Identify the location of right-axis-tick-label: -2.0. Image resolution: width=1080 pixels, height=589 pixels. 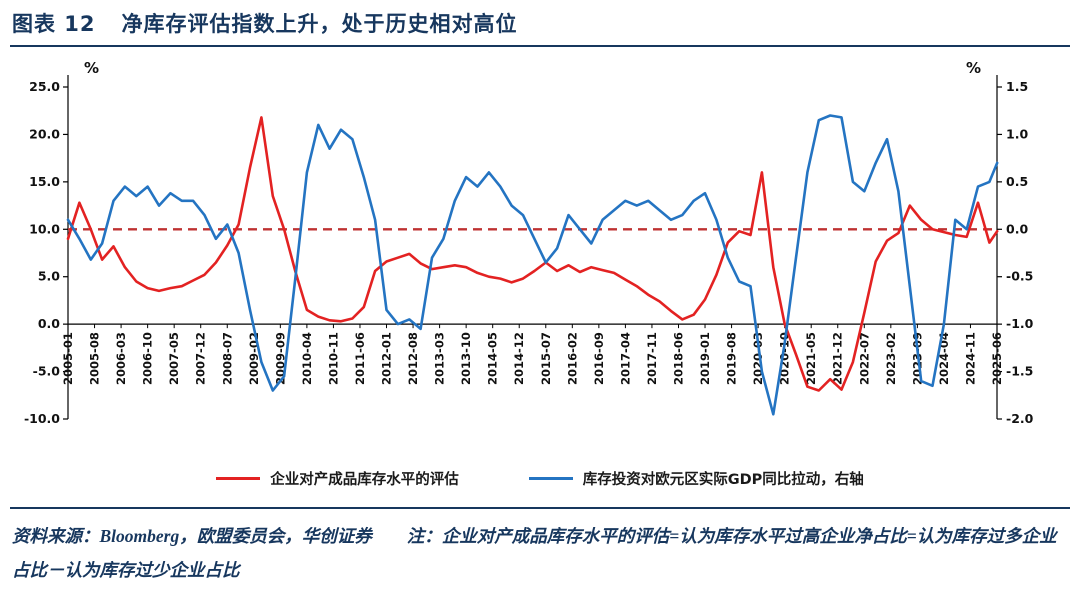
(1020, 418).